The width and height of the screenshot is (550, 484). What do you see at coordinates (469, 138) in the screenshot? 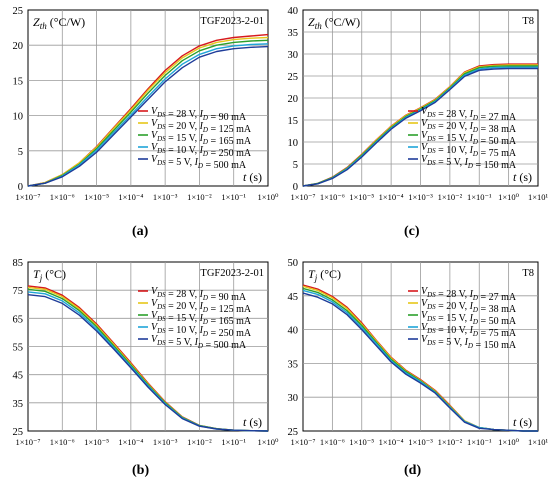
I see `legend-label: VDS = 15 V, ID = 50 mA` at bounding box center [469, 138].